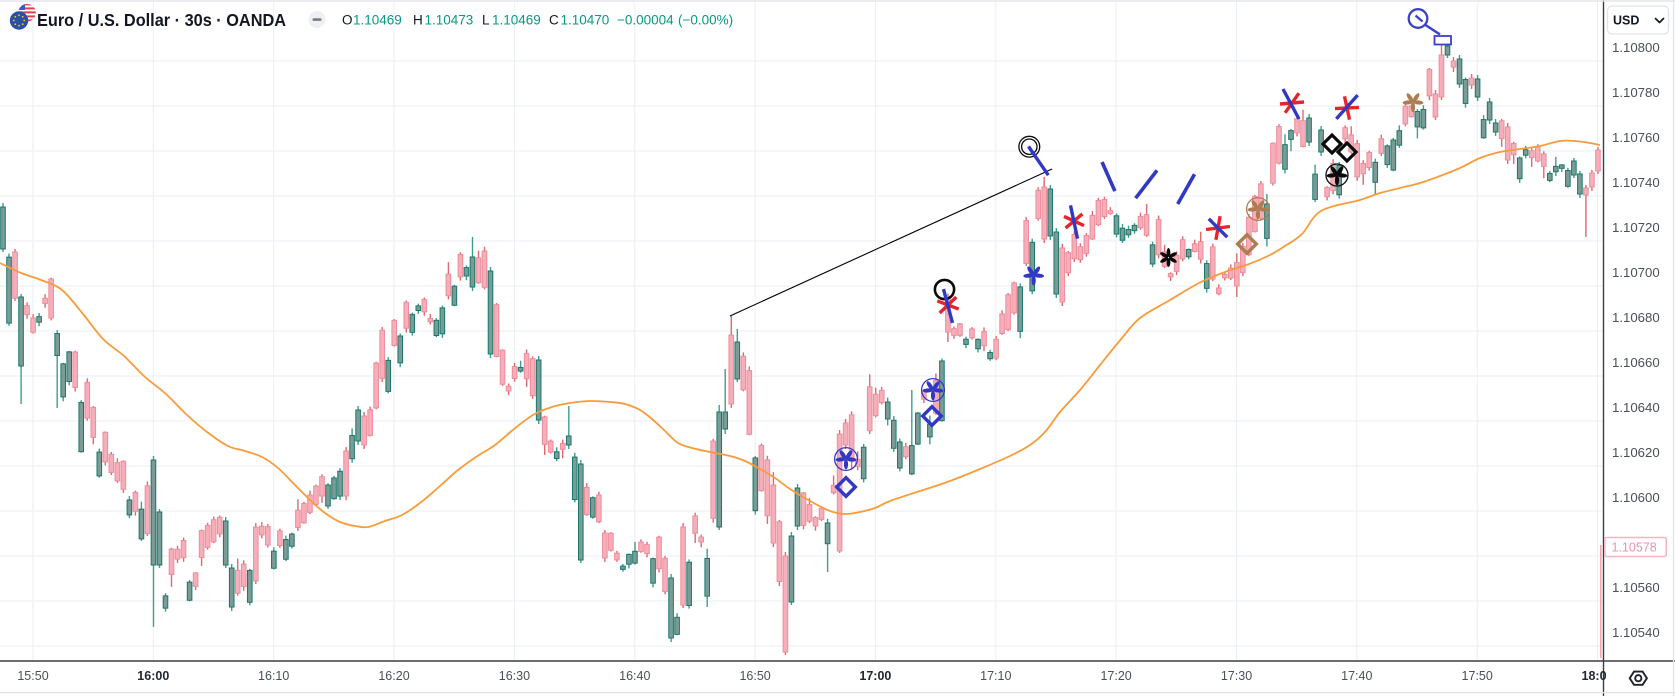 The height and width of the screenshot is (696, 1675). Describe the element at coordinates (1477, 676) in the screenshot. I see `svg-text: 17:50` at that location.